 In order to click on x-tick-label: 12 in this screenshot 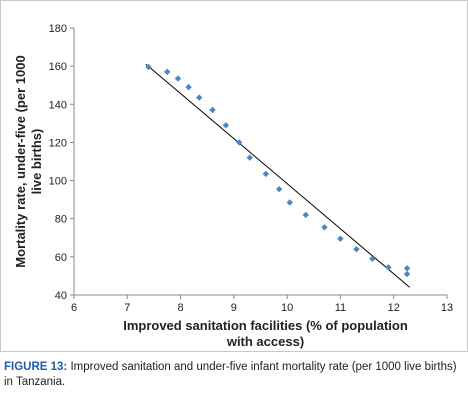, I will do `click(394, 308)`.